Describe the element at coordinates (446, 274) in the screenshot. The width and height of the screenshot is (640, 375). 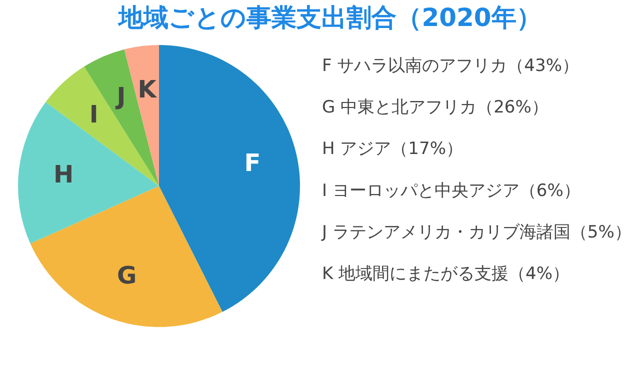
I see `category-label: K 地域間にまたがる支援（4%）` at that location.